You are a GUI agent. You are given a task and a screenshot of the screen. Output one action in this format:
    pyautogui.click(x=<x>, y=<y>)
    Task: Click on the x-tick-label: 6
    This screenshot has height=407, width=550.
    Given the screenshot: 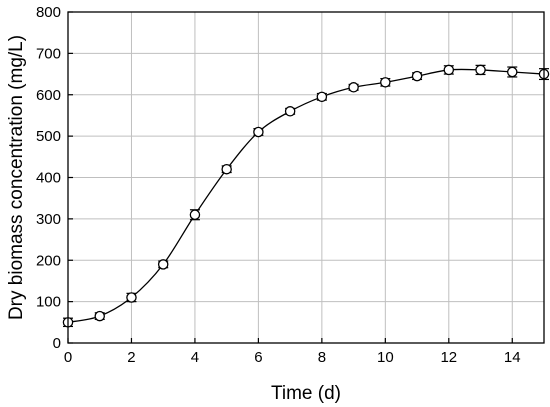 What is the action you would take?
    pyautogui.click(x=258, y=357)
    